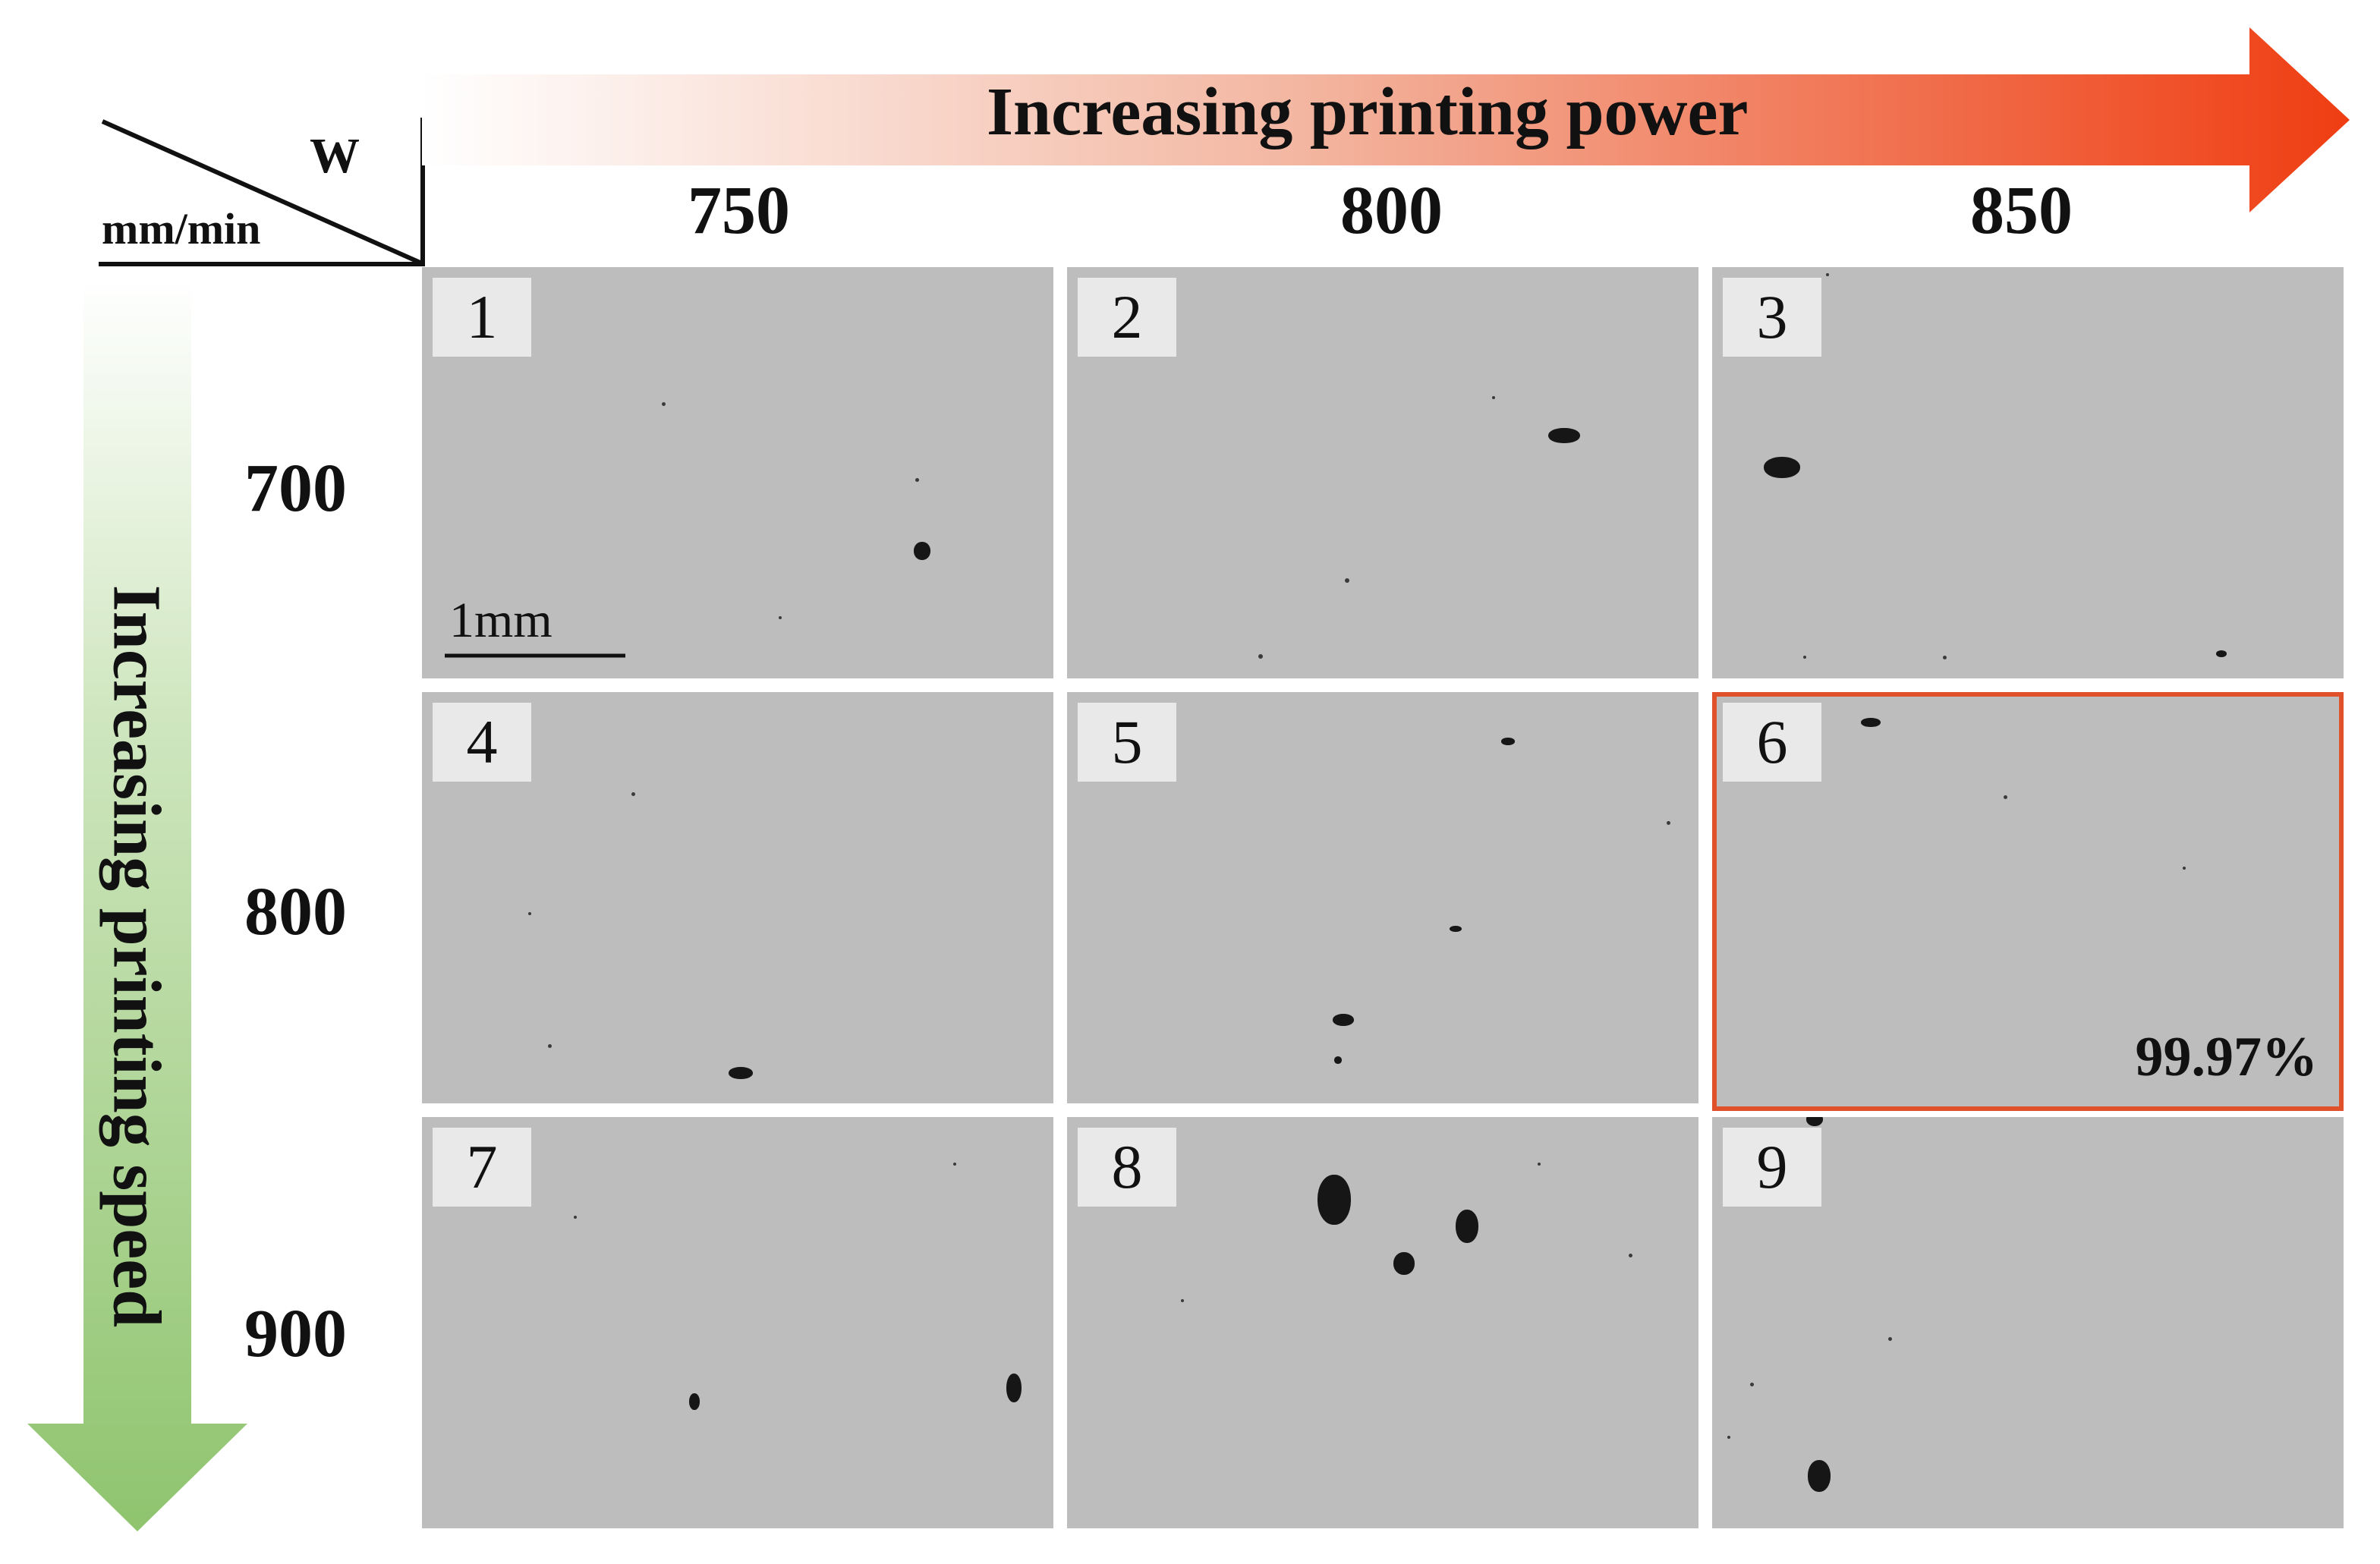  I want to click on power-unit-label: W, so click(335, 156).